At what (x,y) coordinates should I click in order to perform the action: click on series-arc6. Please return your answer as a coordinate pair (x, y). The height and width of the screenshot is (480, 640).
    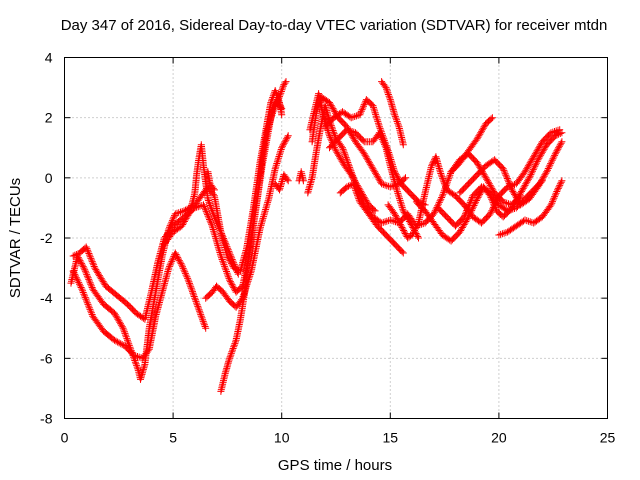
    Looking at the image, I should click on (253, 236).